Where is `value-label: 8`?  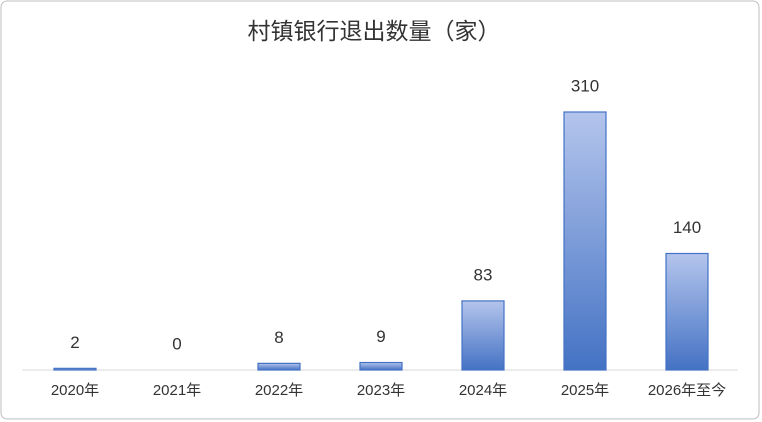
value-label: 8 is located at coordinates (278, 337).